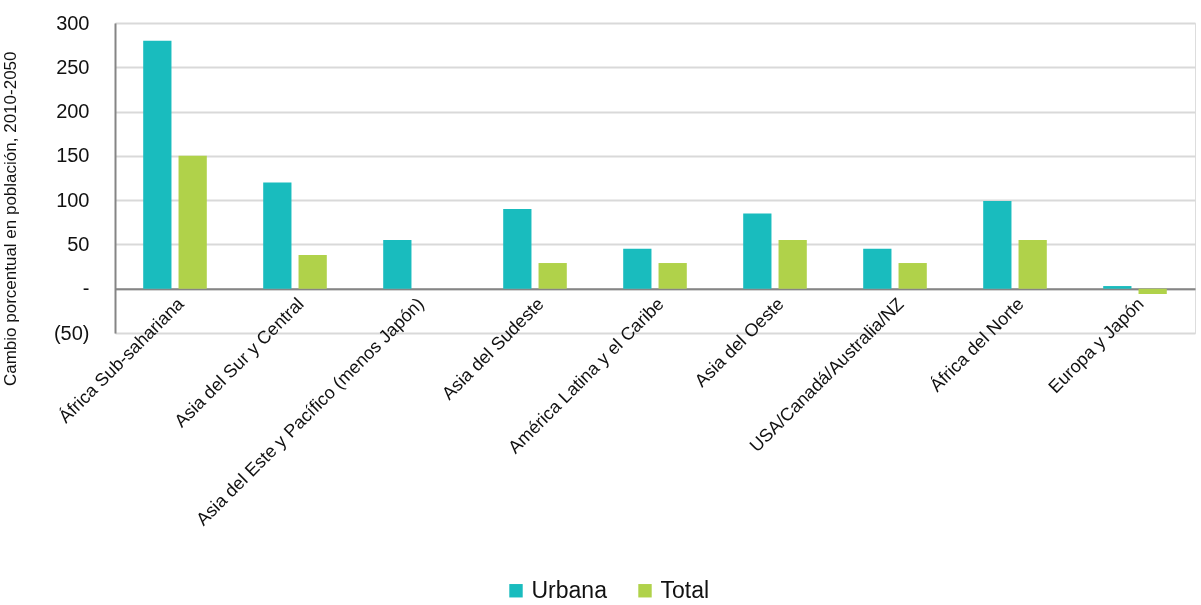 This screenshot has height=605, width=1201. I want to click on y-axis-title: Cambio porcentual en población, 2010-2050, so click(10, 219).